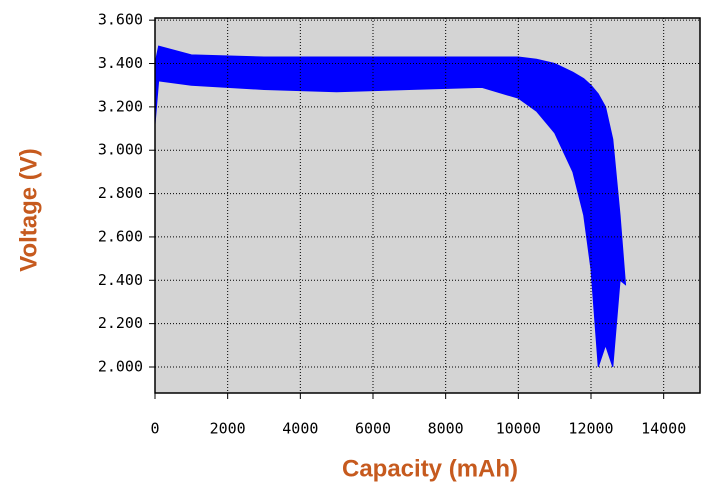 The image size is (721, 491). Describe the element at coordinates (154, 429) in the screenshot. I see `x-tick-label: 0` at that location.